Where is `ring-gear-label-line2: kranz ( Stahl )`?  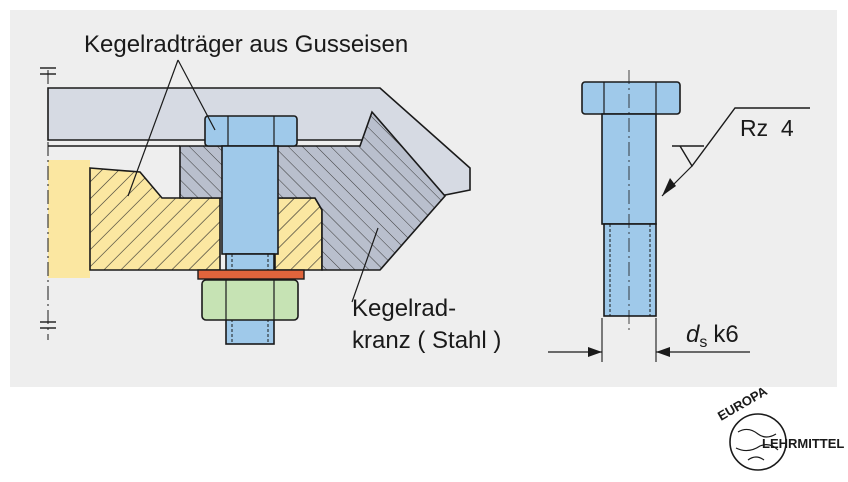
ring-gear-label-line2: kranz ( Stahl ) is located at coordinates (426, 340).